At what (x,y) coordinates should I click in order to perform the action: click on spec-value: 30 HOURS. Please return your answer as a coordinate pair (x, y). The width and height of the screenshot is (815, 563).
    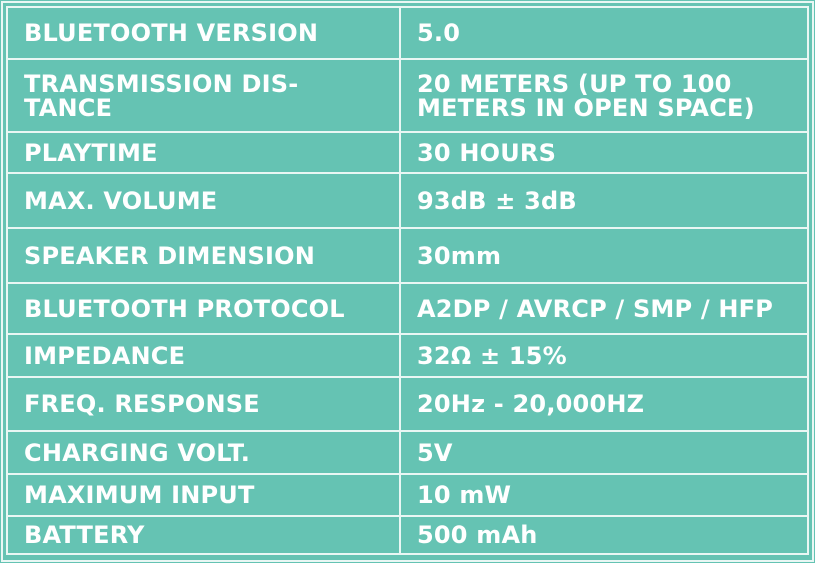
    Looking at the image, I should click on (604, 152).